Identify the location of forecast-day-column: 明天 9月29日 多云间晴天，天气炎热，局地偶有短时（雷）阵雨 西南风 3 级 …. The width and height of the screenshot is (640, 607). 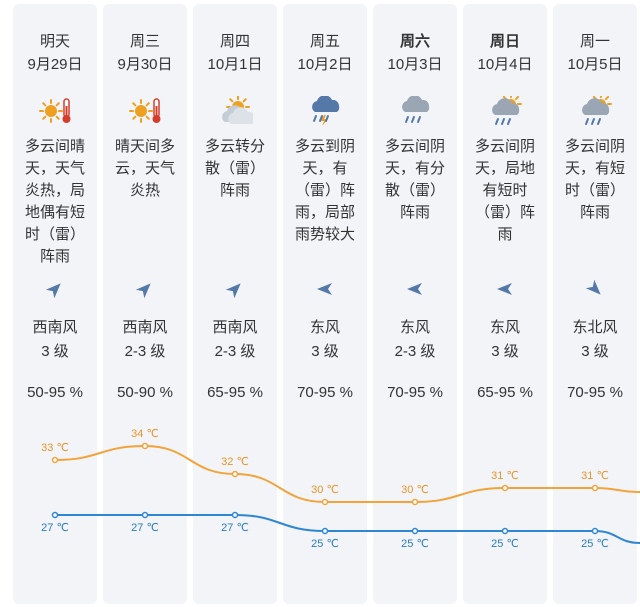
(55, 304).